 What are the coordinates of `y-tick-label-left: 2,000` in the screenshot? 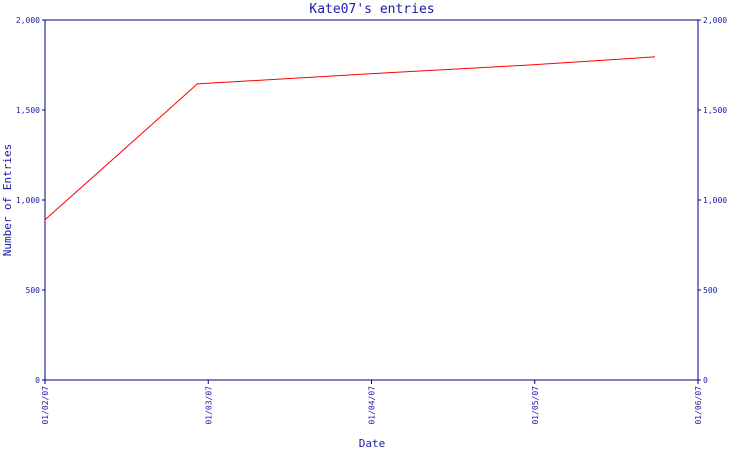 It's located at (28, 20).